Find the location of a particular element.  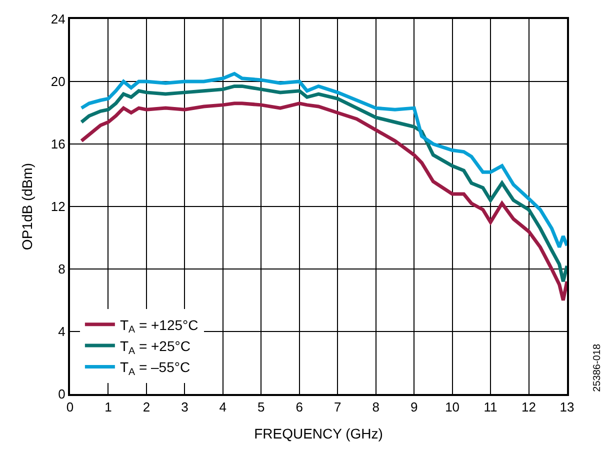

x-tick-label: 4 is located at coordinates (223, 407).